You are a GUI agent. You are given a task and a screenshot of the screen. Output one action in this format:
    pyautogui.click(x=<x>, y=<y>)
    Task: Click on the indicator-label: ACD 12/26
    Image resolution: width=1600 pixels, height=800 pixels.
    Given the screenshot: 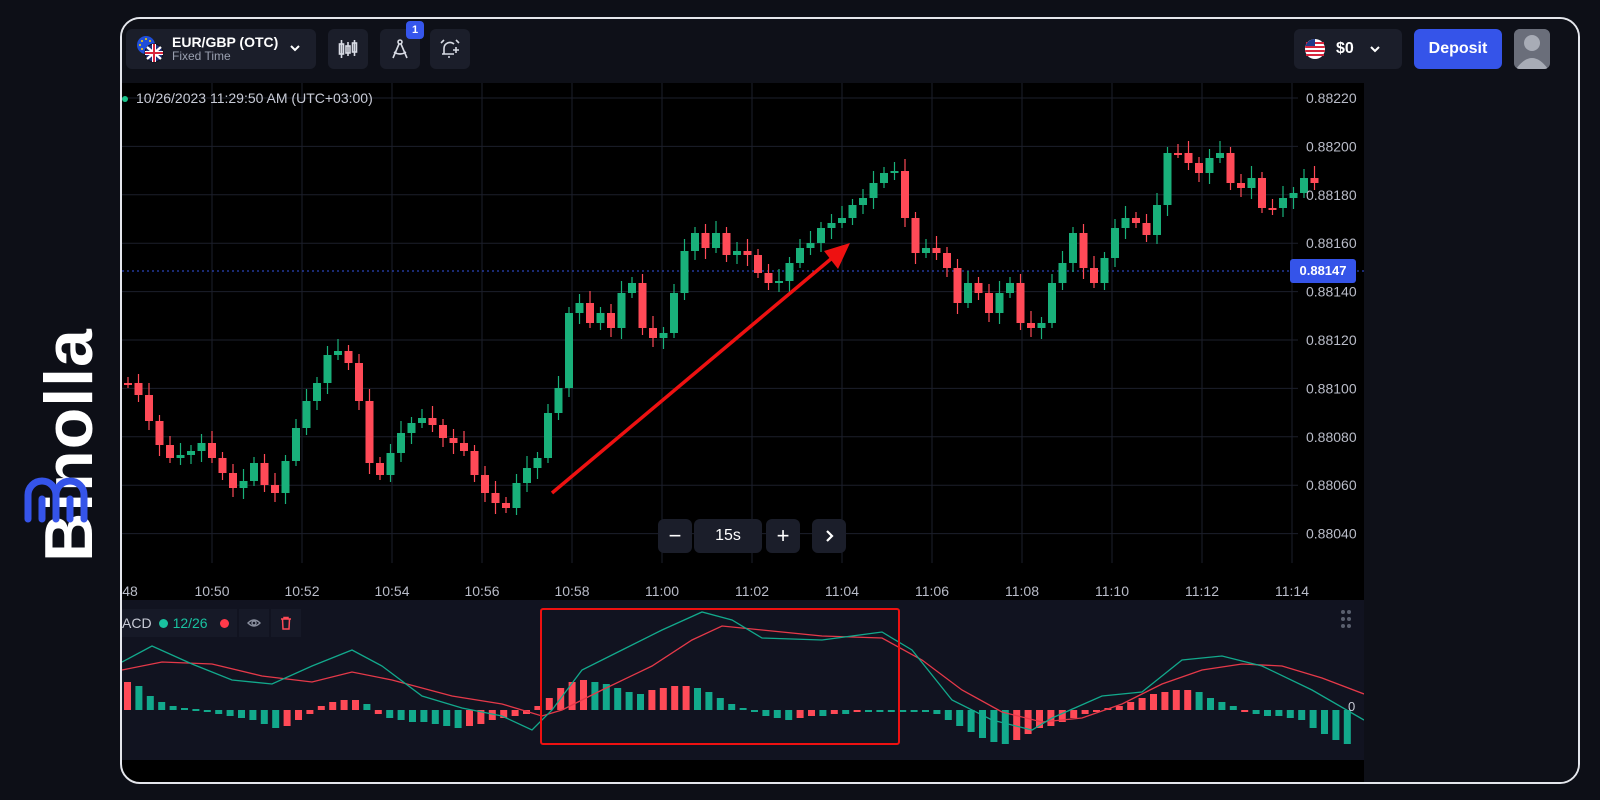 What is the action you would take?
    pyautogui.click(x=179, y=623)
    